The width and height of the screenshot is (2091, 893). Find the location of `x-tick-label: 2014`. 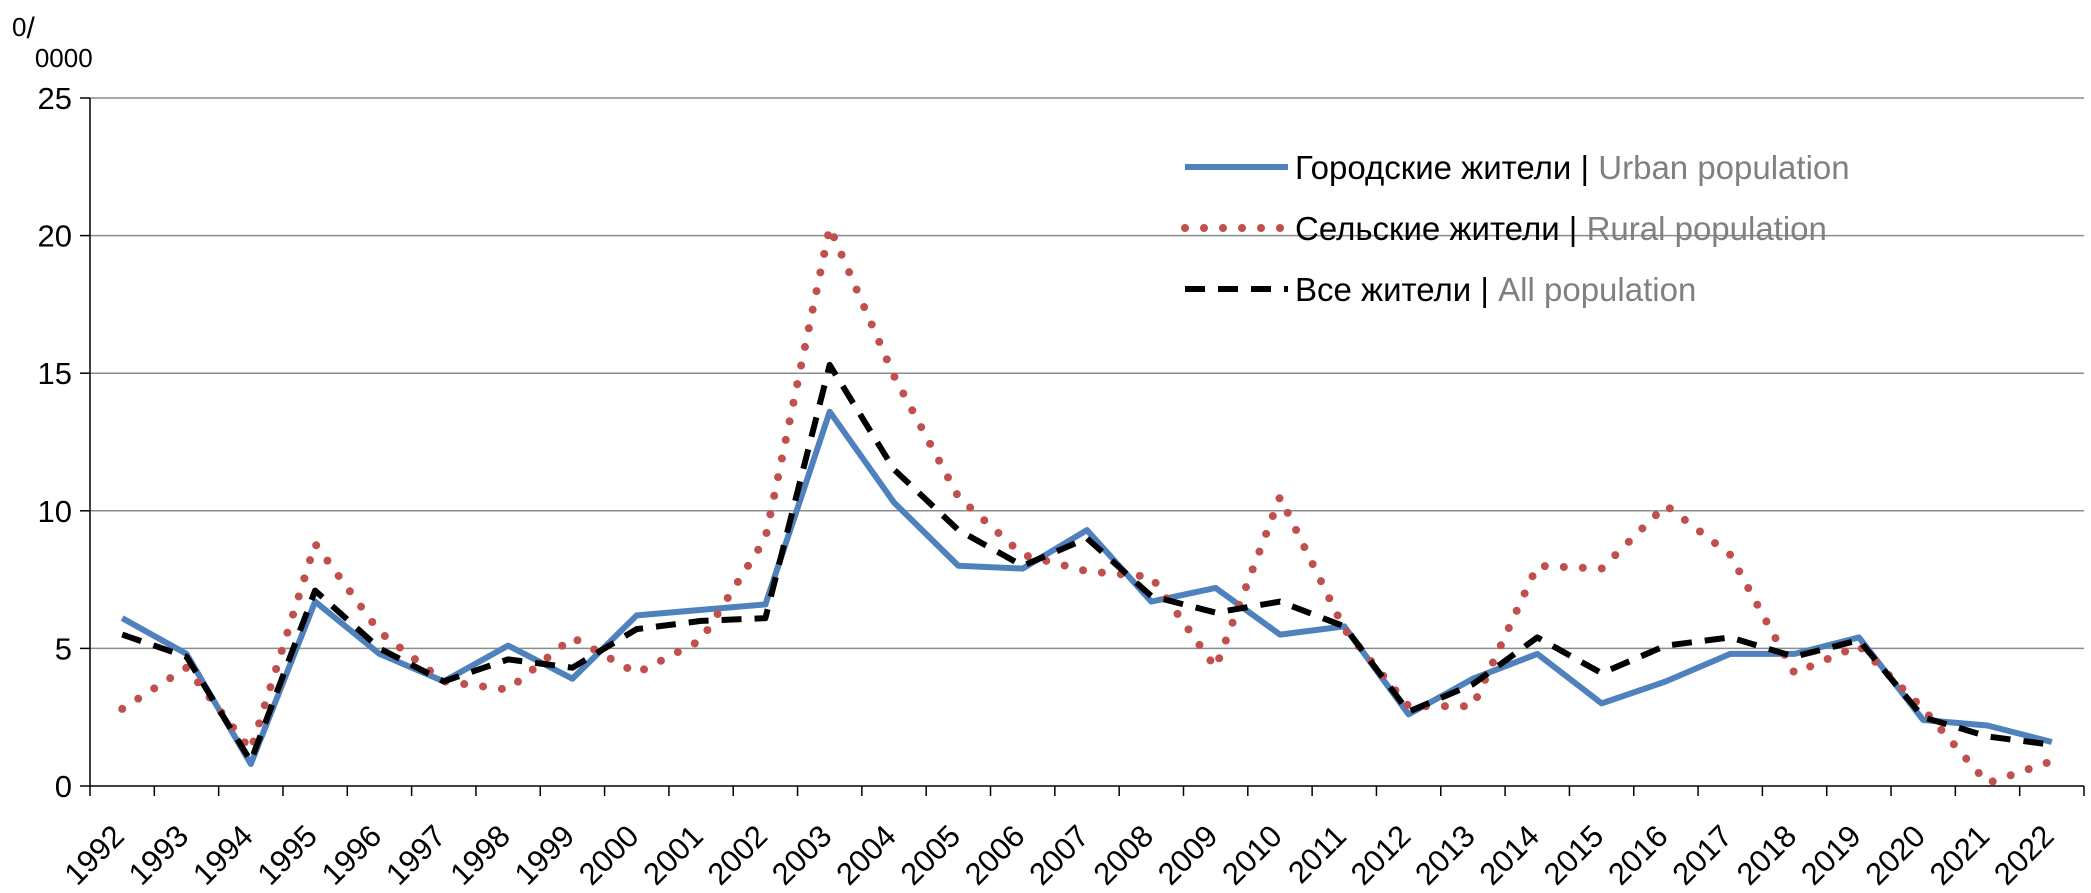

x-tick-label: 2014 is located at coordinates (1510, 855).